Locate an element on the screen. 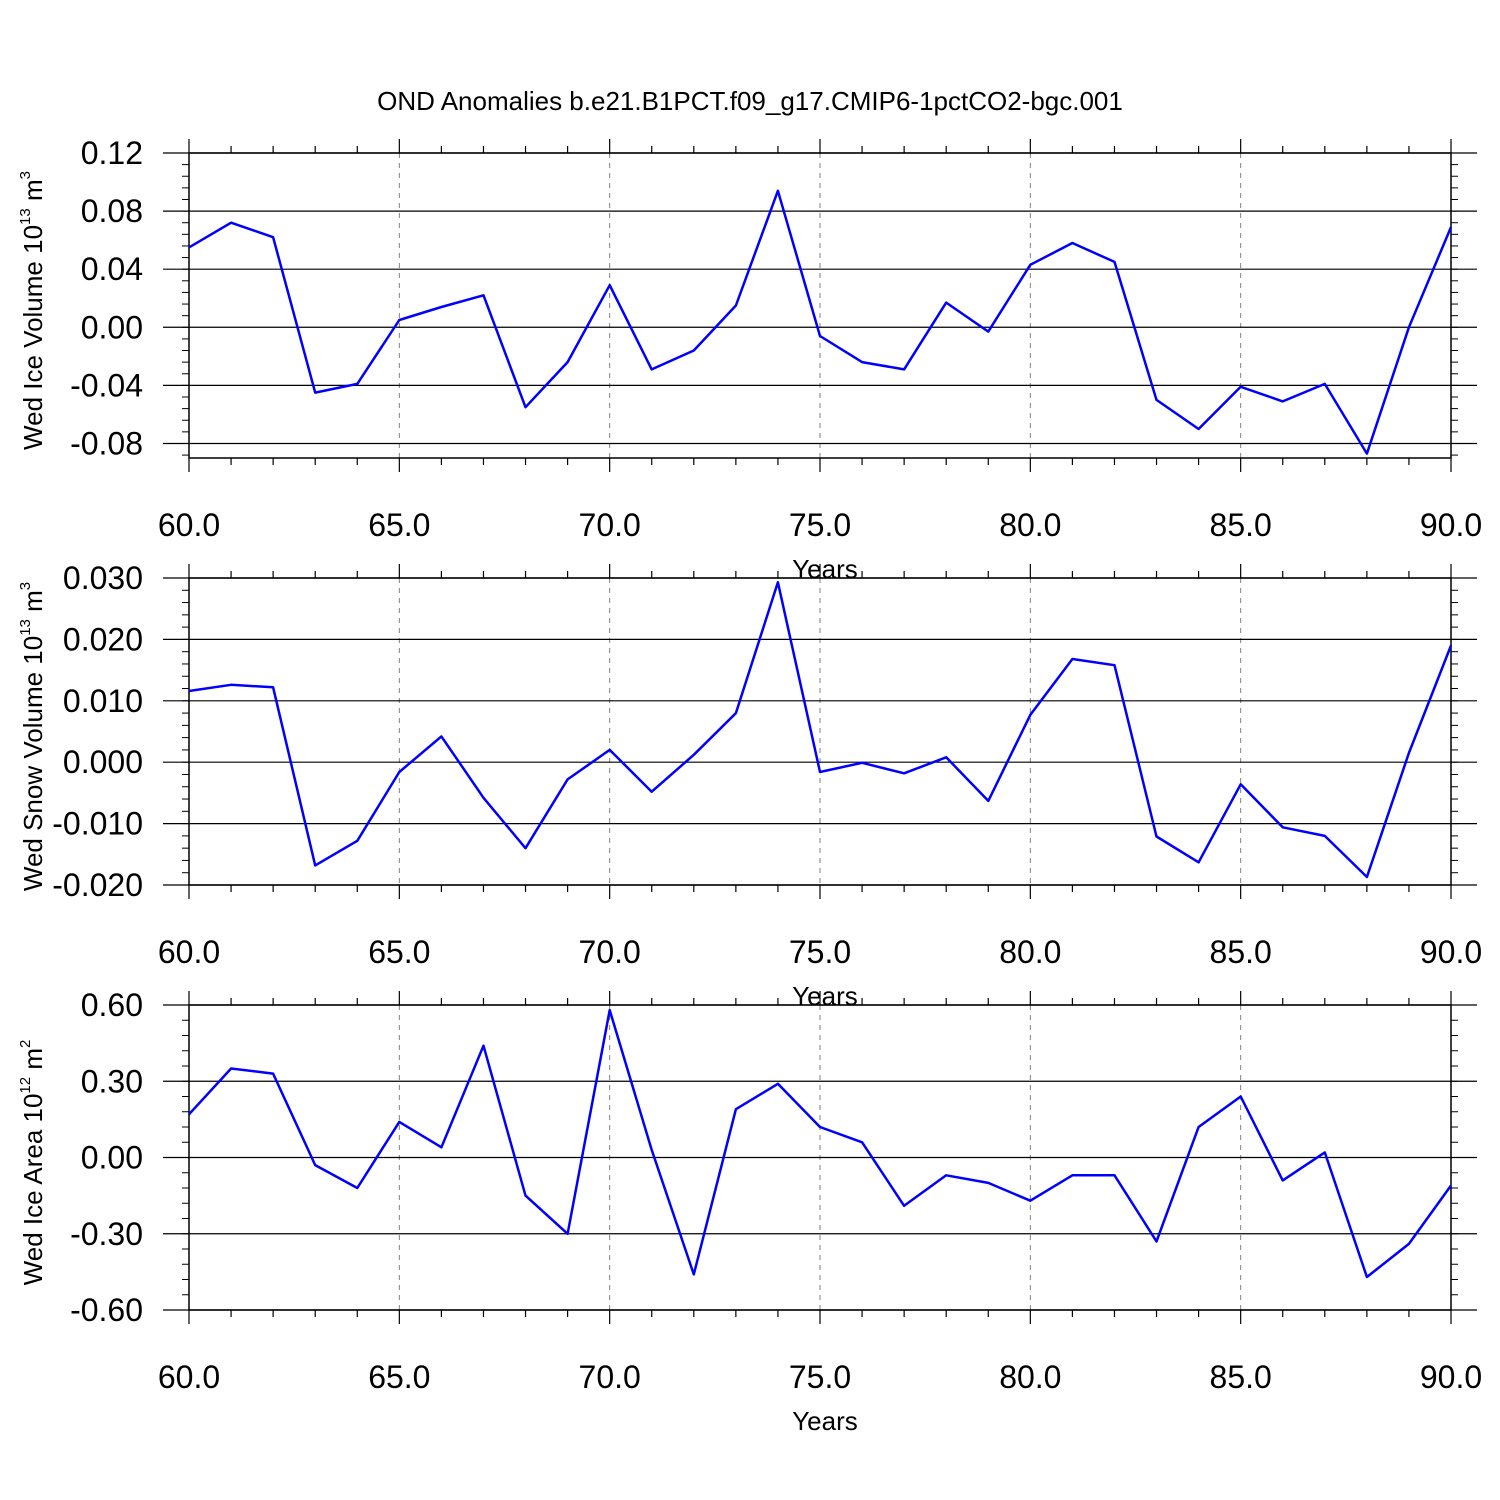 Image resolution: width=1500 pixels, height=1500 pixels. y-tick-label: -0.30 is located at coordinates (106, 1234).